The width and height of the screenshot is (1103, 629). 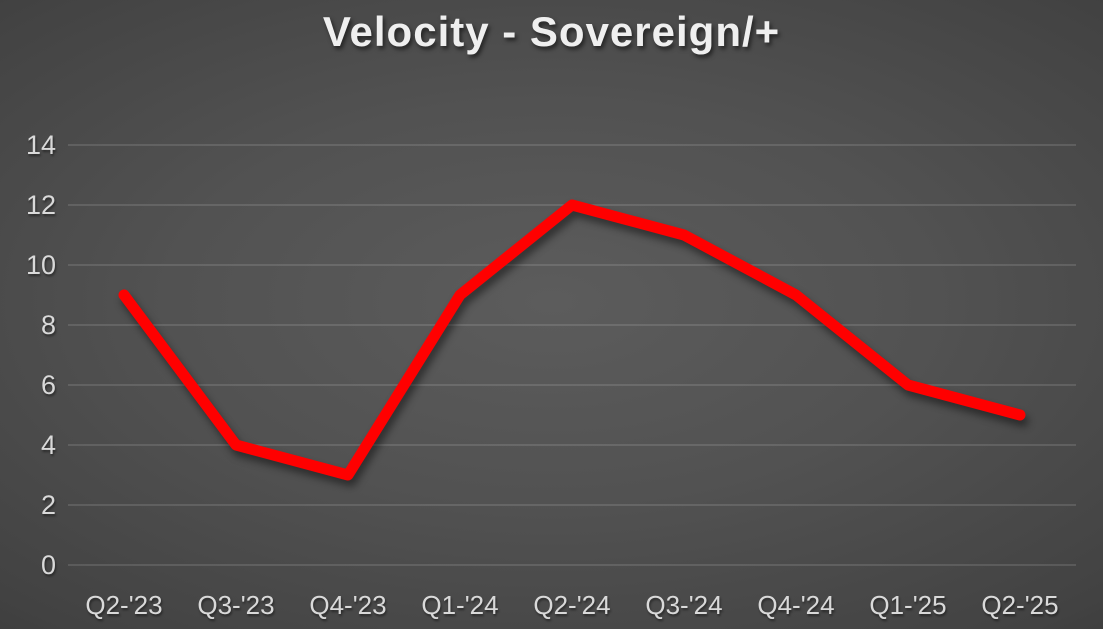 I want to click on x-axis-tick-label: Q2-'24, so click(x=571, y=605).